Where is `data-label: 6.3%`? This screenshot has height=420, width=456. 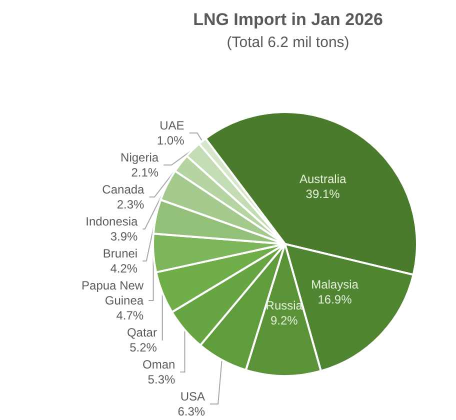
data-label: 6.3% is located at coordinates (192, 411).